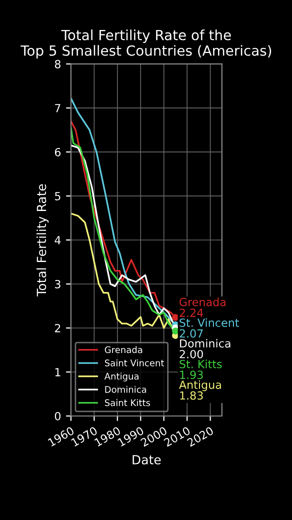 The height and width of the screenshot is (520, 292). Describe the element at coordinates (209, 328) in the screenshot. I see `annotation: St. Vincent 2.07` at that location.